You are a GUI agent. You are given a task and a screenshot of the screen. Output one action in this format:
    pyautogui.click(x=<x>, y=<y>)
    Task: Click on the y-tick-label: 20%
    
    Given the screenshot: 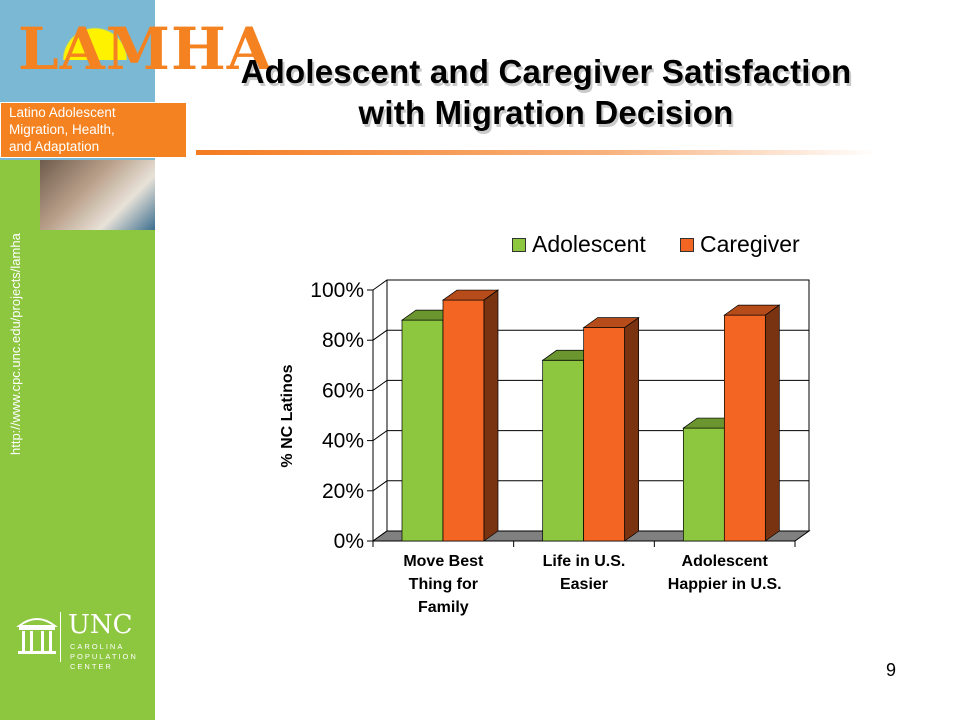 What is the action you would take?
    pyautogui.click(x=343, y=491)
    